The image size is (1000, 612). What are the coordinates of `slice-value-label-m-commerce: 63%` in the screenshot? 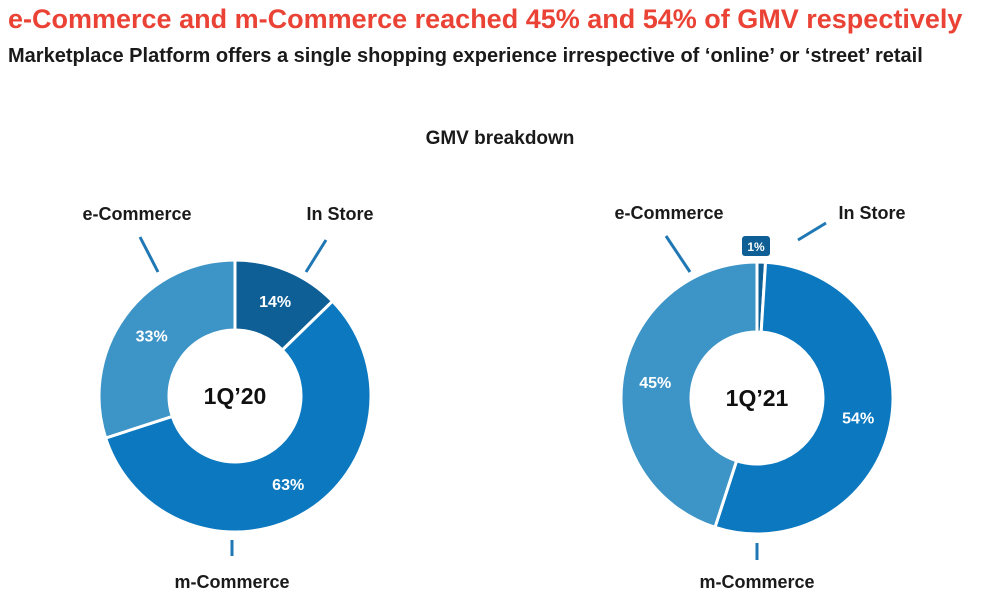 It's located at (288, 485).